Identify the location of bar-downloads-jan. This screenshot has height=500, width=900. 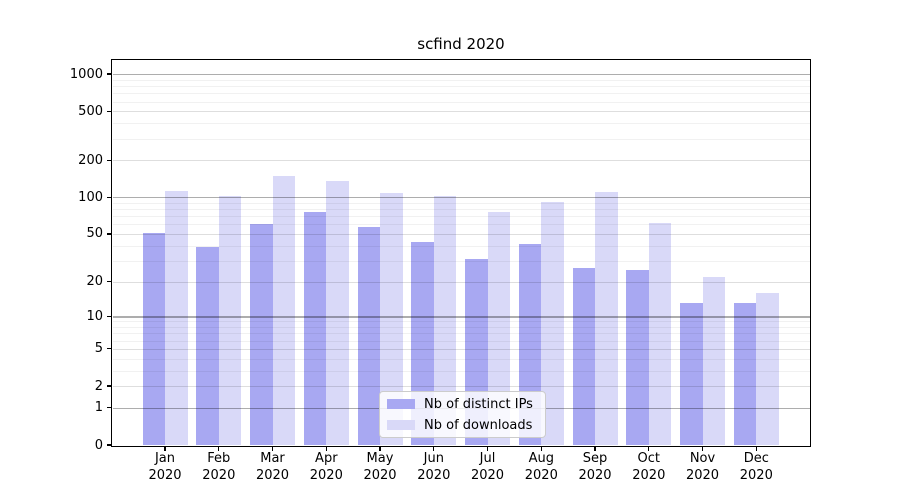
(176, 317).